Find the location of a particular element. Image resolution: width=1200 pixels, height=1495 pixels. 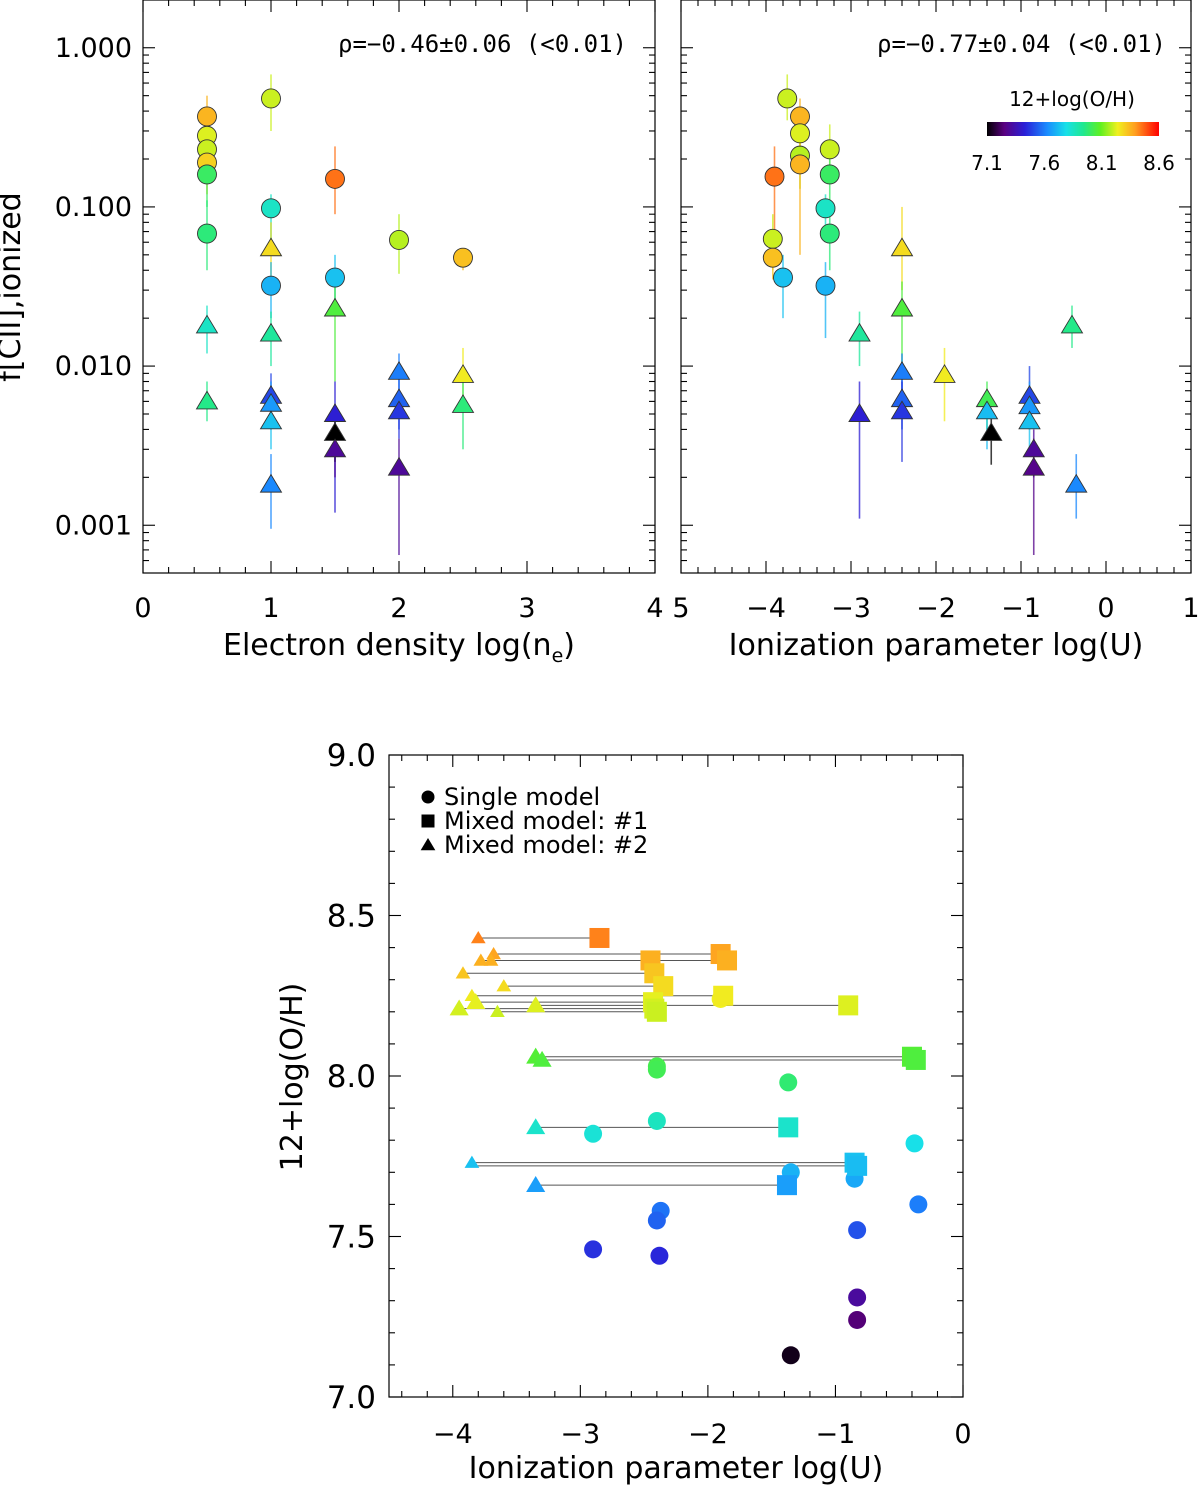

y-tick-label: 8.0 is located at coordinates (351, 1077).